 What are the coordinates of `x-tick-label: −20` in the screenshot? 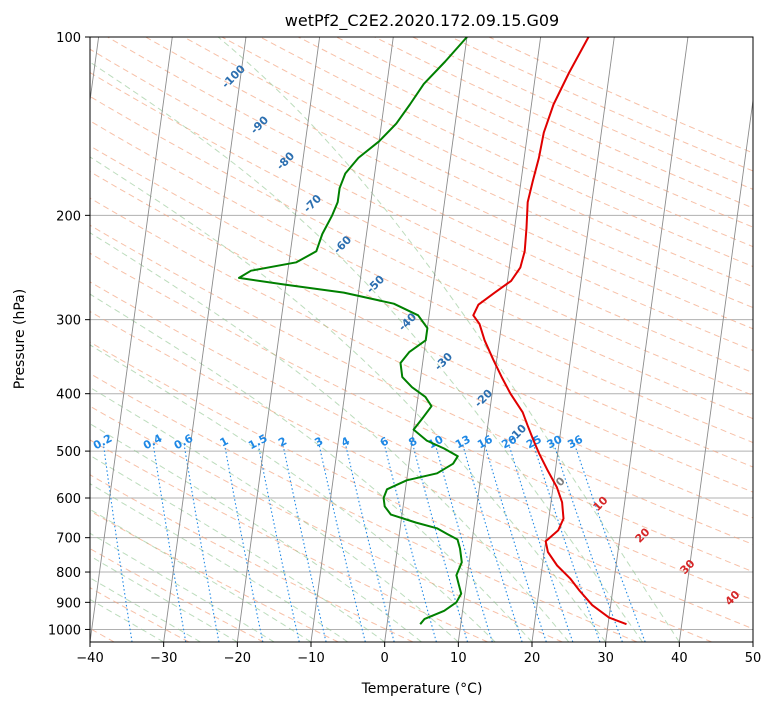 It's located at (237, 658).